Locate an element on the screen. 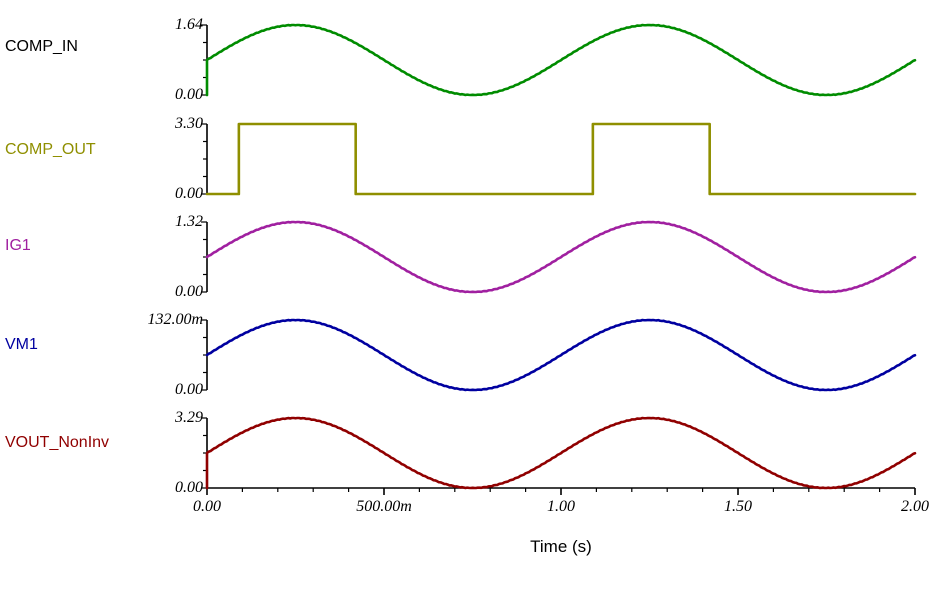 The height and width of the screenshot is (590, 948). y-min-label-vout-noninv: 0.00 is located at coordinates (189, 487).